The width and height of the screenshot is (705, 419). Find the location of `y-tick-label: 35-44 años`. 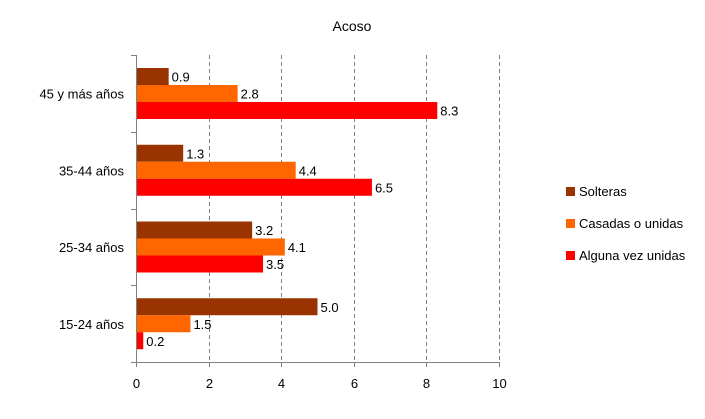

y-tick-label: 35-44 años is located at coordinates (92, 170).